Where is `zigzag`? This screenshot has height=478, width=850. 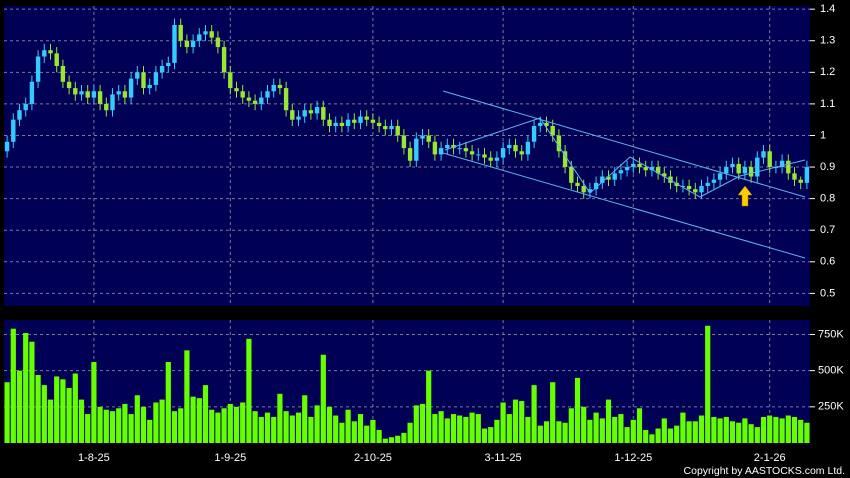
zigzag is located at coordinates (625, 157).